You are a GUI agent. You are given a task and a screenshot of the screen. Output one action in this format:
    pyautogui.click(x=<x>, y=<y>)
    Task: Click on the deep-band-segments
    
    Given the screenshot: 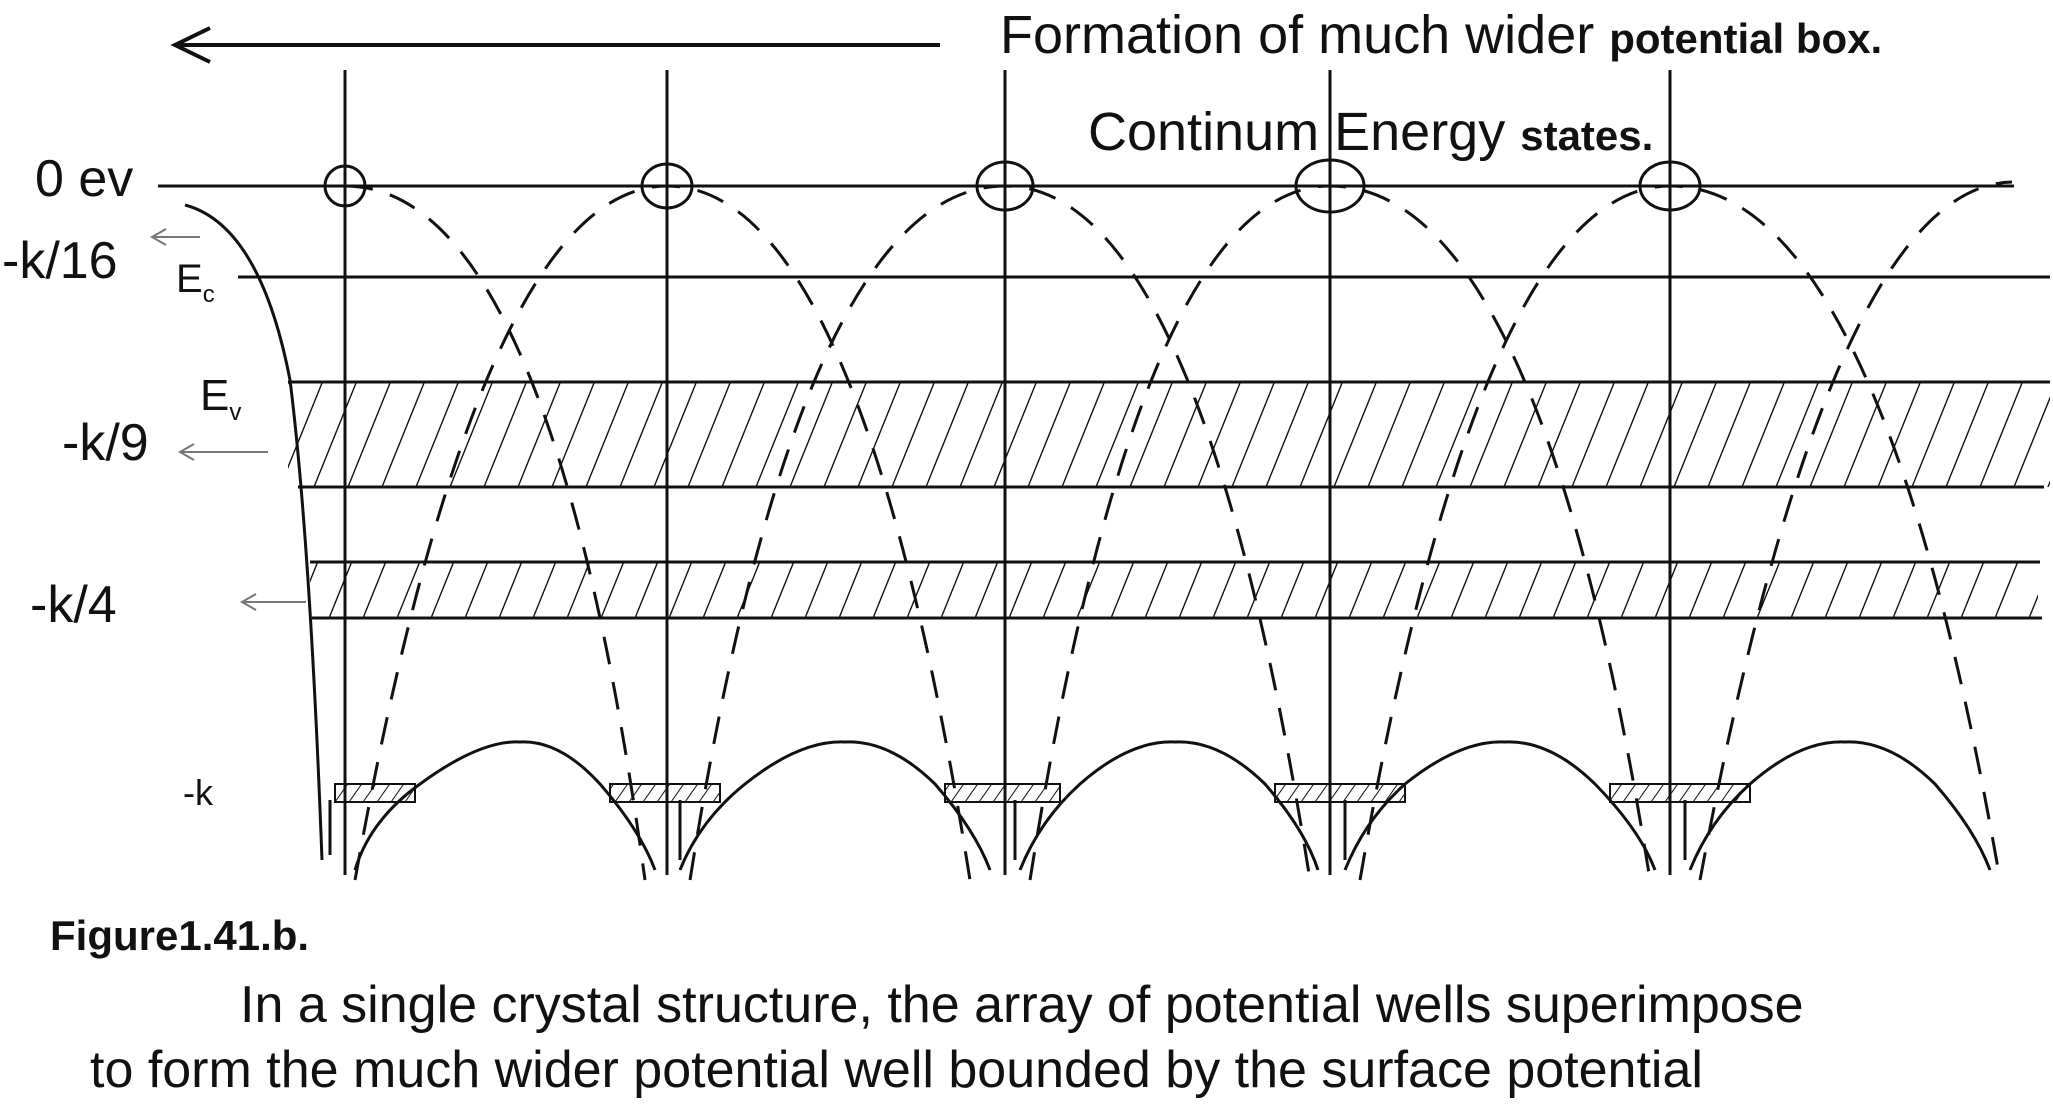 What is the action you would take?
    pyautogui.click(x=1042, y=793)
    